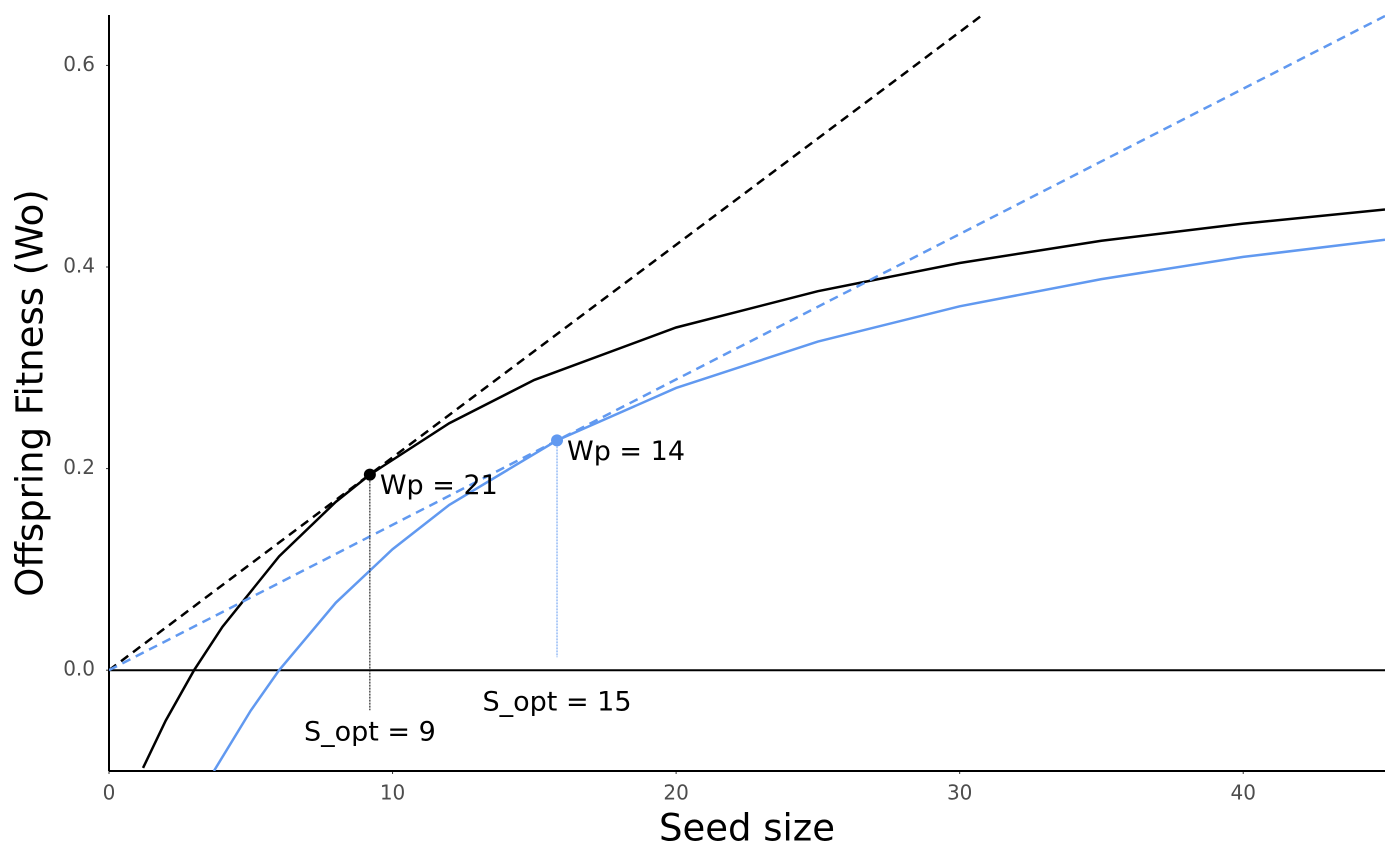 The width and height of the screenshot is (1400, 866). Describe the element at coordinates (392, 793) in the screenshot. I see `x-tick-label: 10` at that location.